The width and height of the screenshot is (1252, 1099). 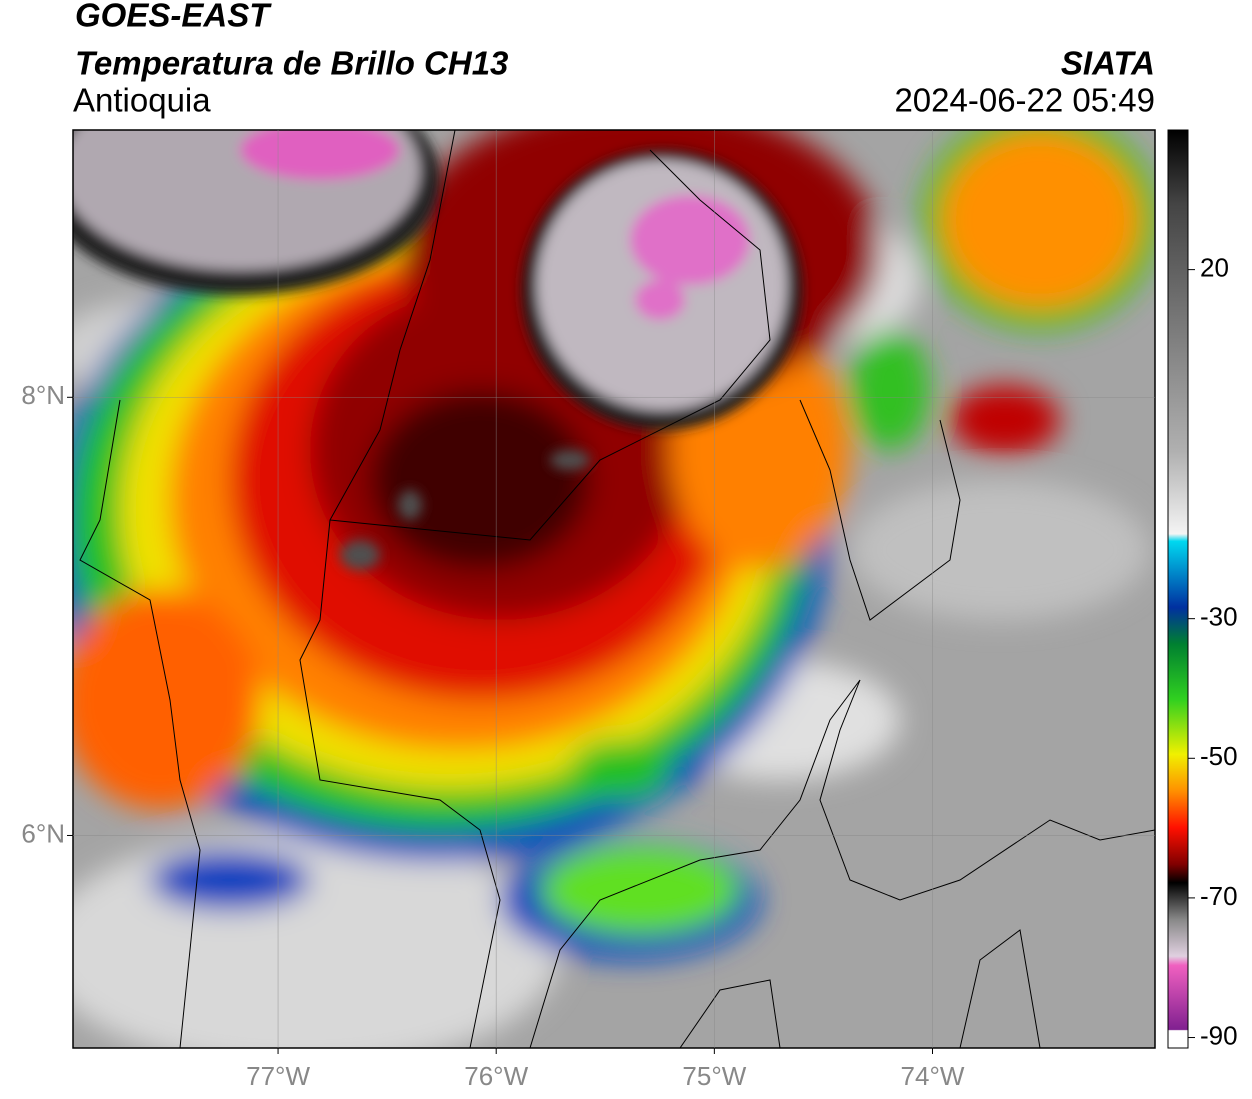 What do you see at coordinates (1219, 1035) in the screenshot?
I see `colorbar-tick-label: -90` at bounding box center [1219, 1035].